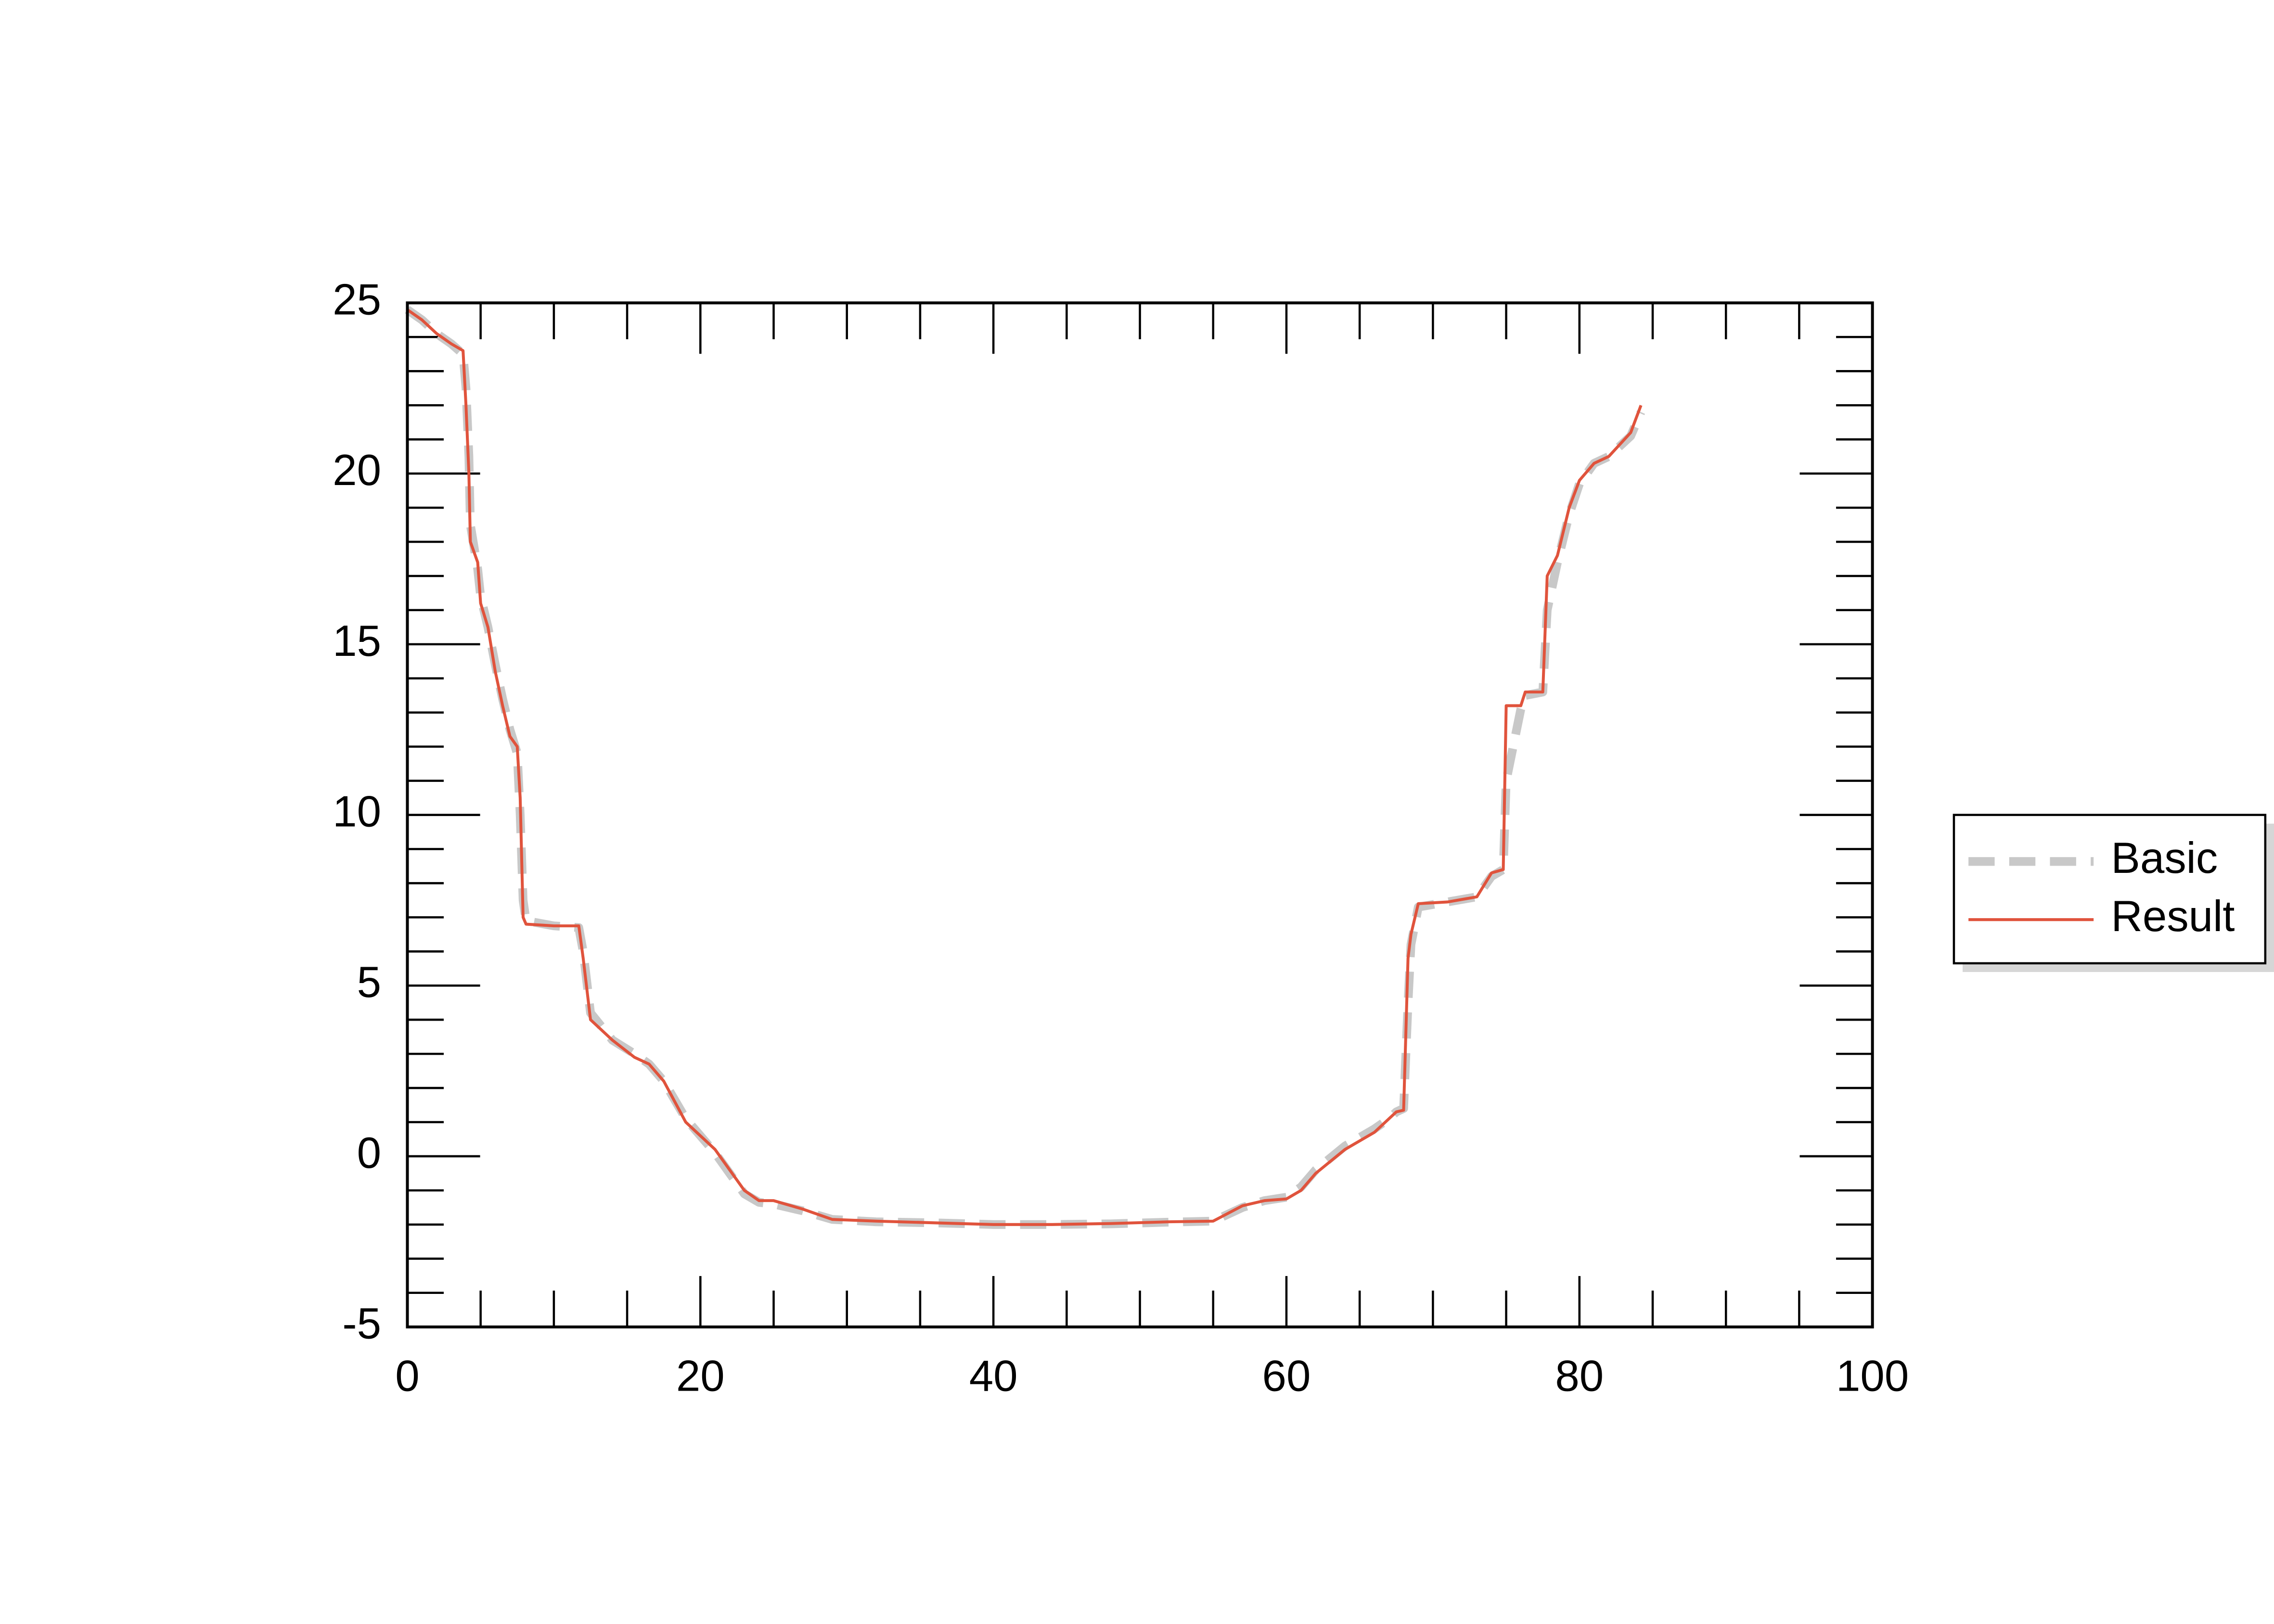 The height and width of the screenshot is (1624, 2274). I want to click on legend-label: Basic, so click(2164, 858).